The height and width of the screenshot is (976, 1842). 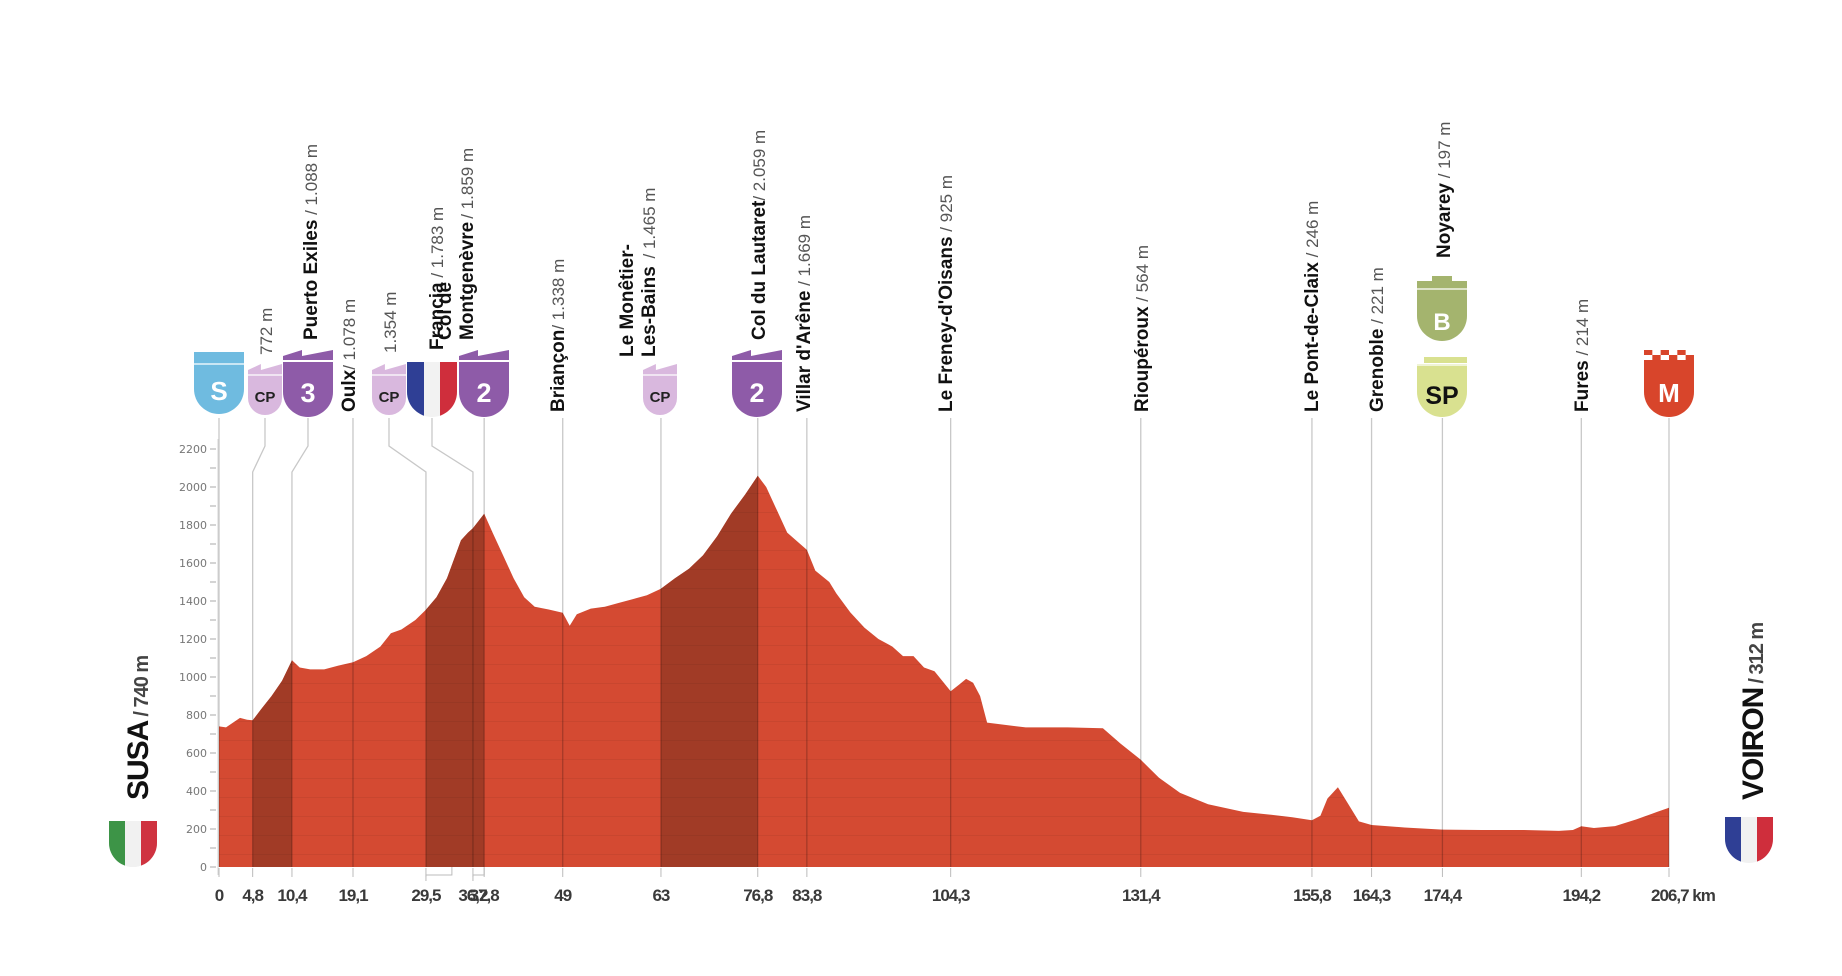 What do you see at coordinates (196, 829) in the screenshot?
I see `y-tick-label: 200` at bounding box center [196, 829].